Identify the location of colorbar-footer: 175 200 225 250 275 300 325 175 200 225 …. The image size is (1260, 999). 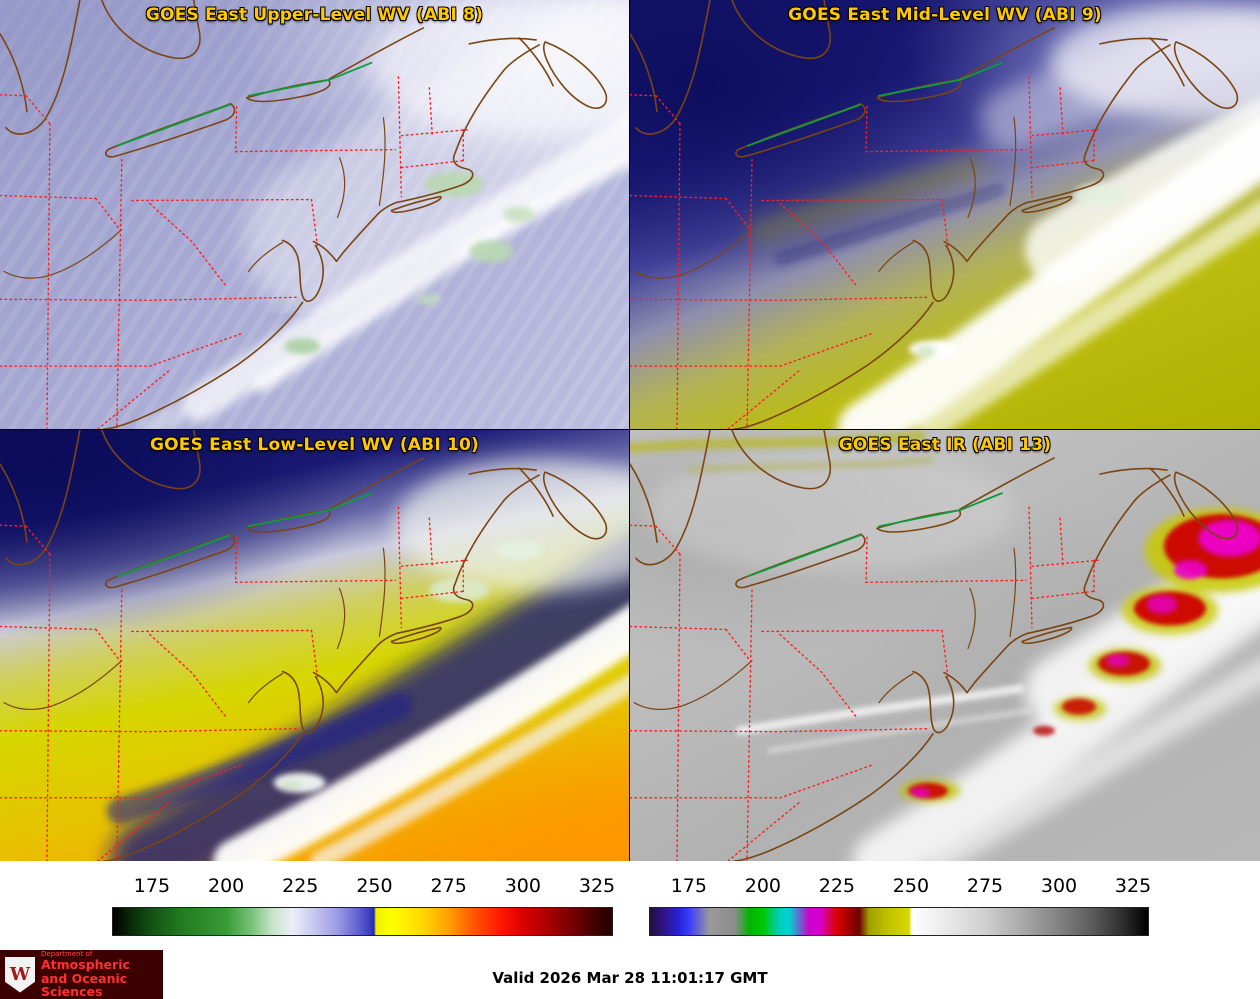
(630, 930).